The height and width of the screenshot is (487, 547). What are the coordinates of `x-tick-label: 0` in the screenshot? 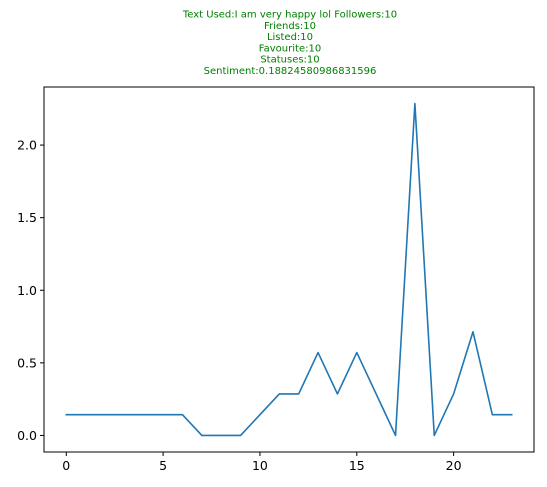 It's located at (66, 465).